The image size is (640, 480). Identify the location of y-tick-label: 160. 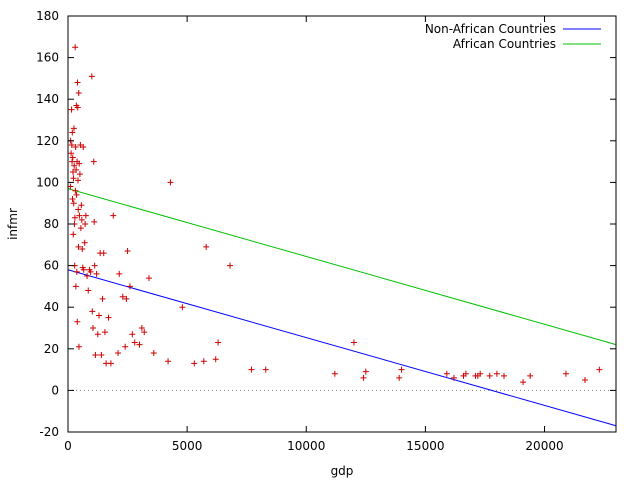
(47, 58).